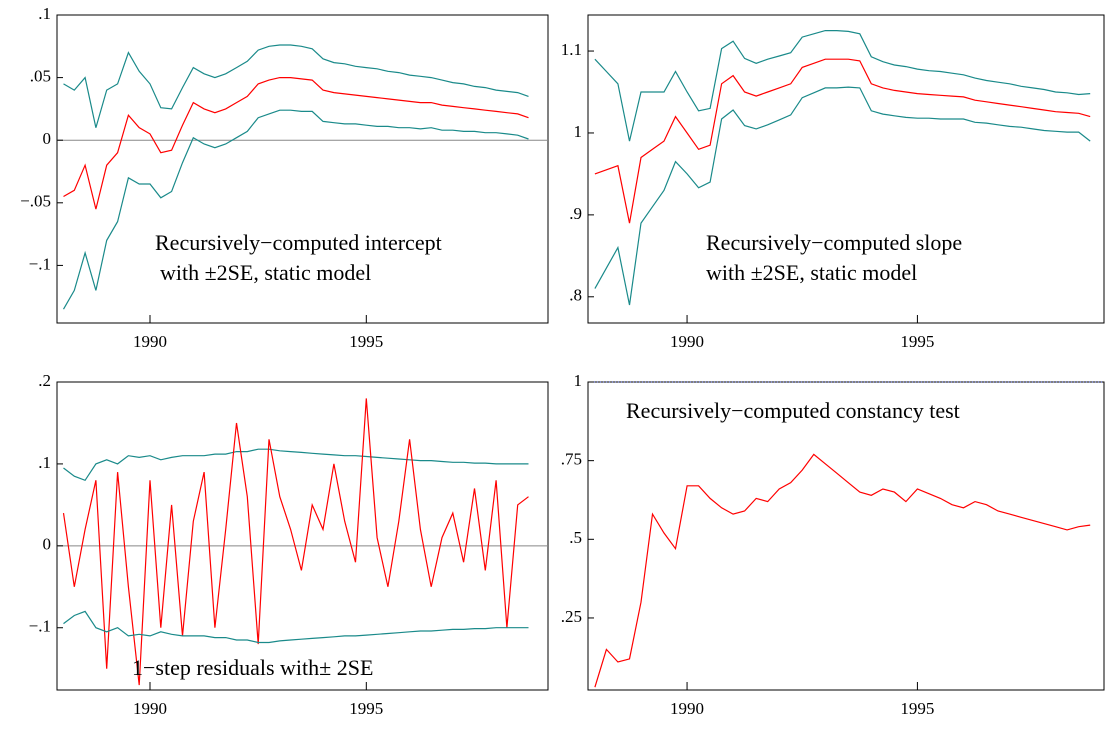 This screenshot has height=730, width=1105. What do you see at coordinates (834, 242) in the screenshot?
I see `annotation: Recursively−computed slope` at bounding box center [834, 242].